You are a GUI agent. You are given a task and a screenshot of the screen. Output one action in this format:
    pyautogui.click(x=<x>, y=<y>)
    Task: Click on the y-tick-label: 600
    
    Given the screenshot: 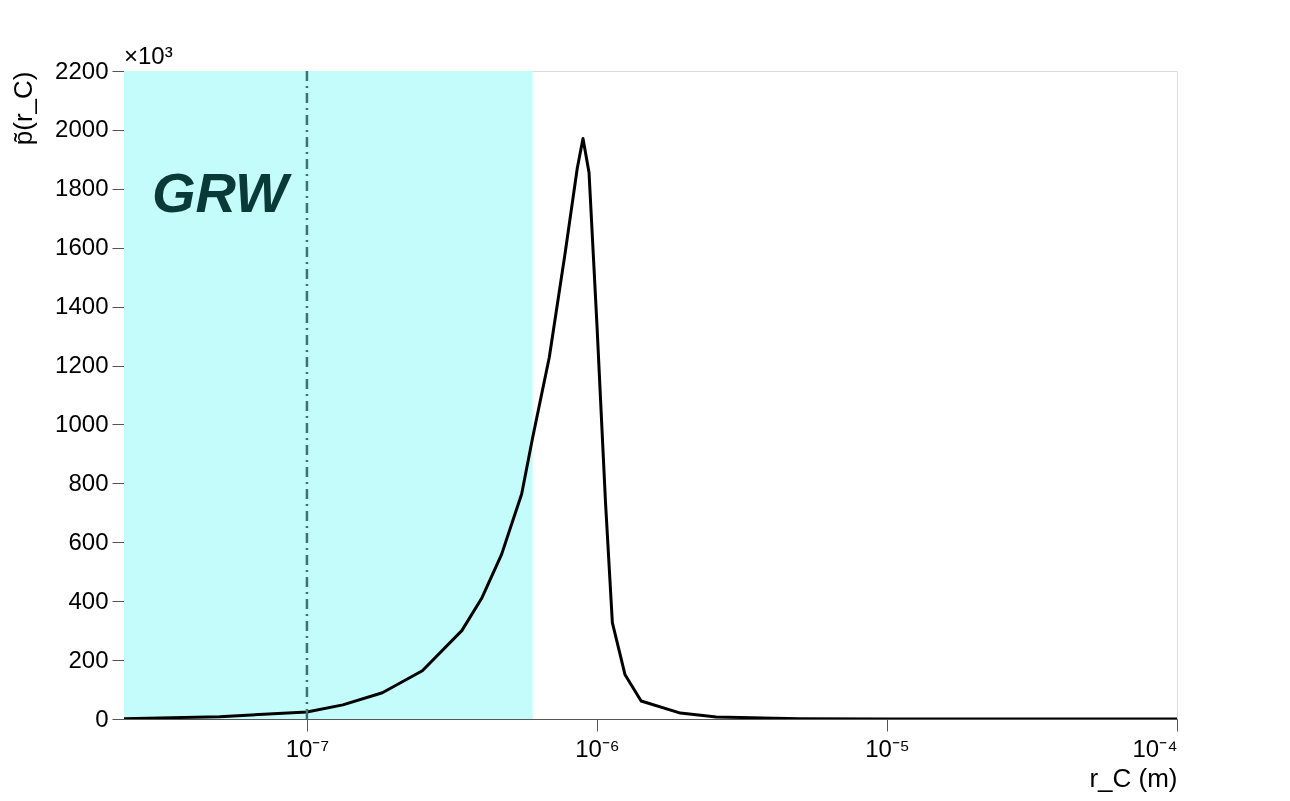 What is the action you would take?
    pyautogui.click(x=88, y=541)
    